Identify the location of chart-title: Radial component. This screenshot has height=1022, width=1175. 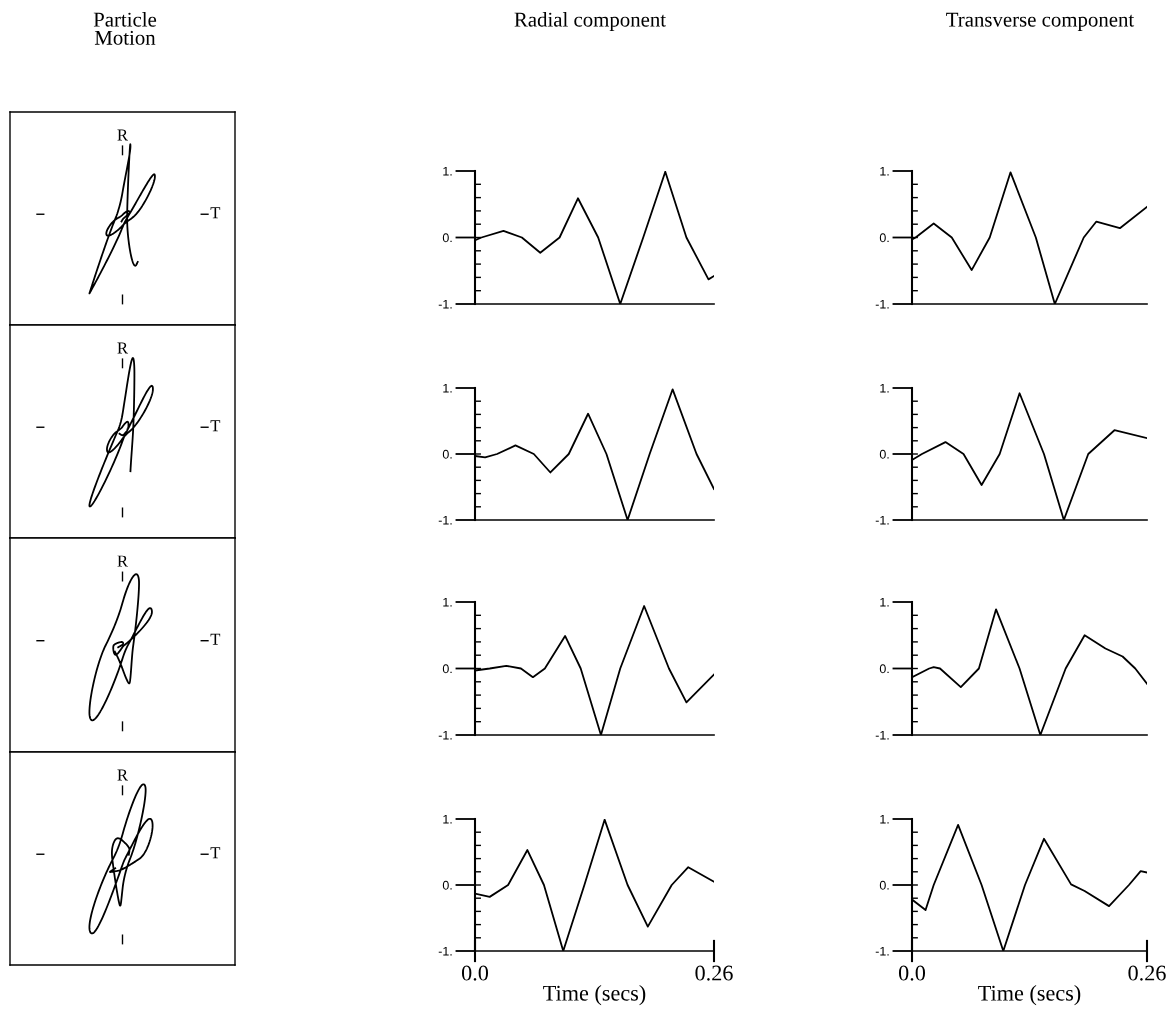
(590, 21).